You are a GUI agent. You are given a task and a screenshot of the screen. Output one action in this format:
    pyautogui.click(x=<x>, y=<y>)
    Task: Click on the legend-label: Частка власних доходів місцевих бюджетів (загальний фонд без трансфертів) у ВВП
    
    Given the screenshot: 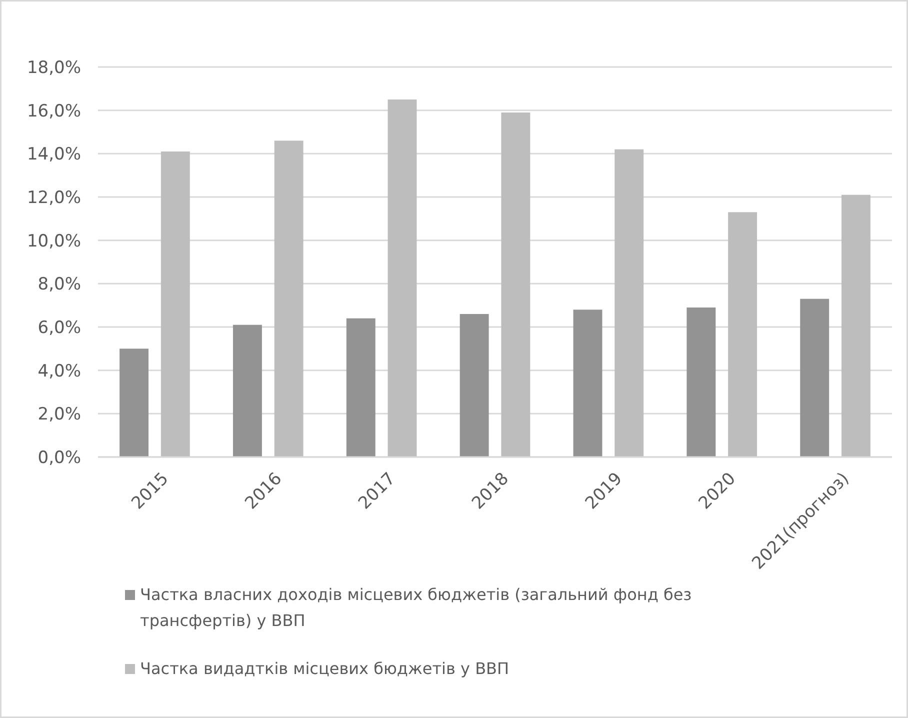 What is the action you would take?
    pyautogui.click(x=416, y=607)
    